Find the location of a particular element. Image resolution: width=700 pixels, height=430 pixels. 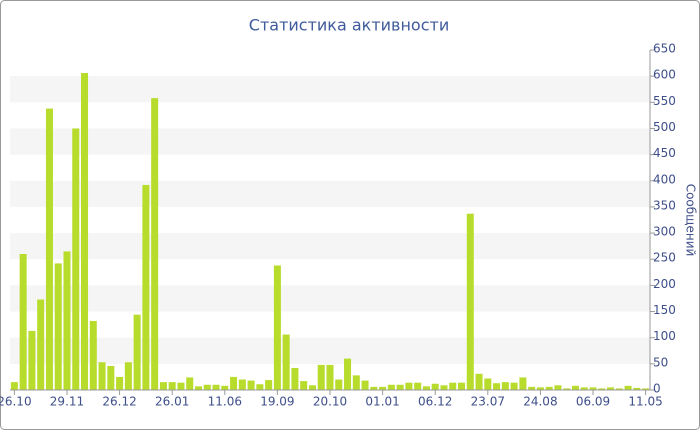

y-tick-label: 50 is located at coordinates (660, 362).